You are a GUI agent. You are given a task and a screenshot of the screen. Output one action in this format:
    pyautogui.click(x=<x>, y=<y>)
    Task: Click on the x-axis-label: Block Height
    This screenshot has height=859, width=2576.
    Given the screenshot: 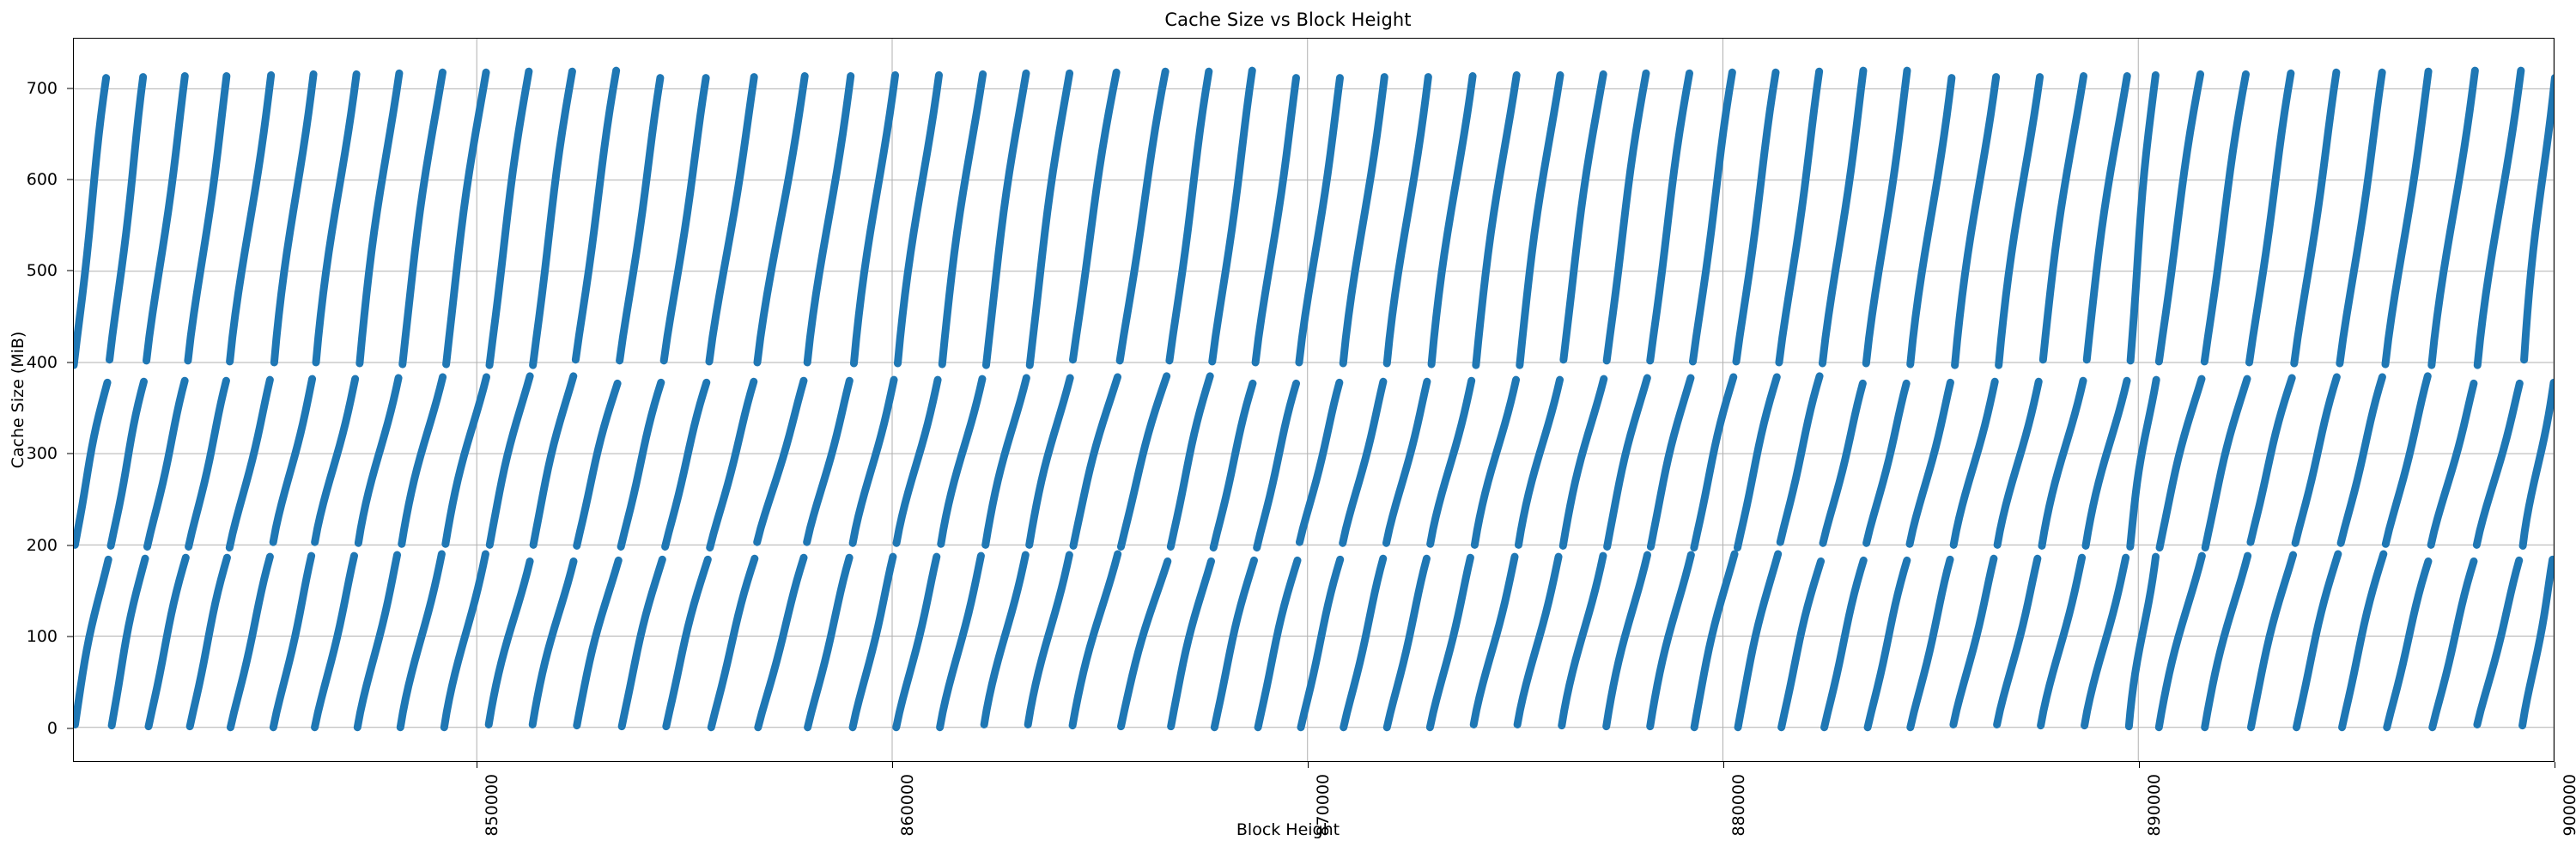 What is the action you would take?
    pyautogui.click(x=1288, y=829)
    